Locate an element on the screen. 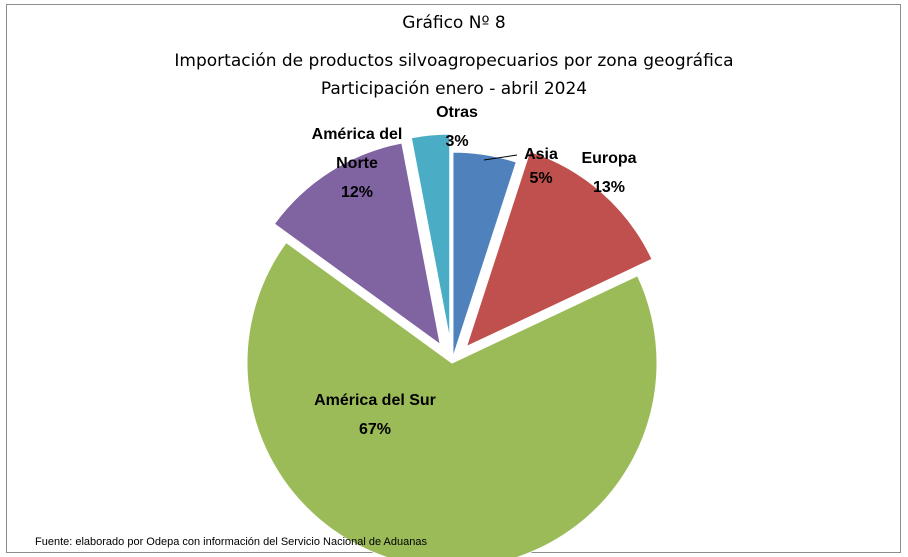  data-label-value-otras: 3% is located at coordinates (456, 141).